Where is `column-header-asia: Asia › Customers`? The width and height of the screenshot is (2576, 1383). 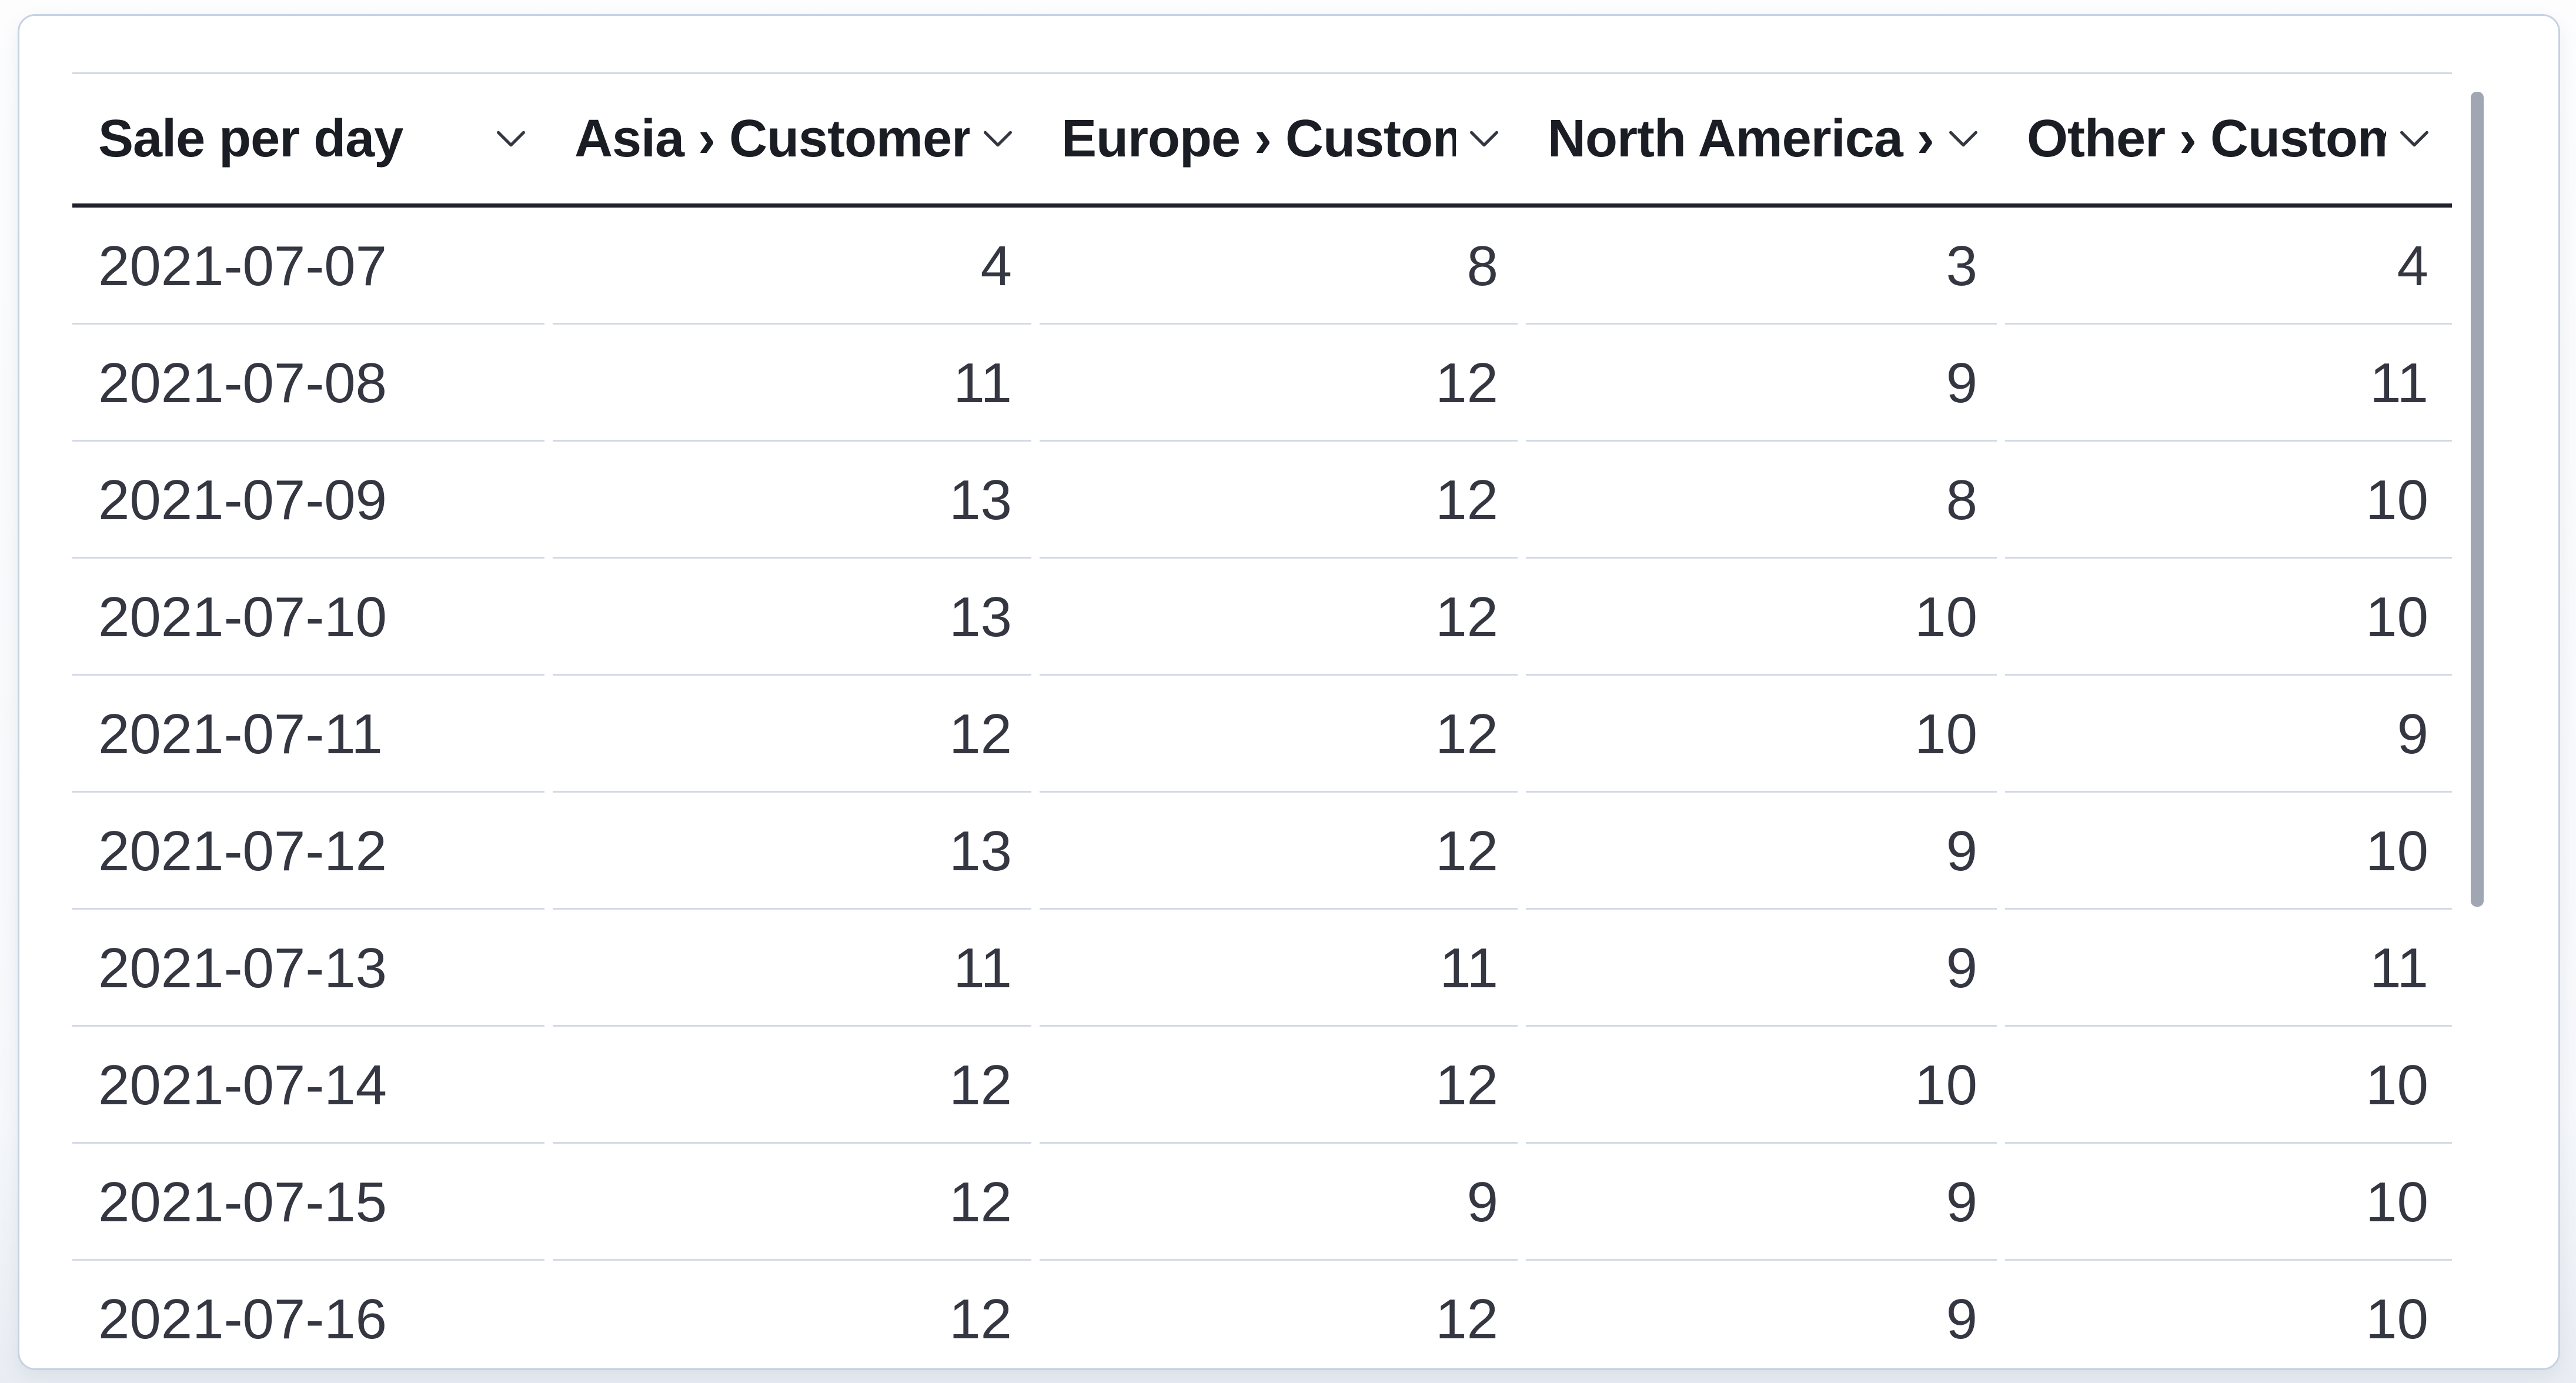
column-header-asia: Asia › Customers is located at coordinates (792, 138).